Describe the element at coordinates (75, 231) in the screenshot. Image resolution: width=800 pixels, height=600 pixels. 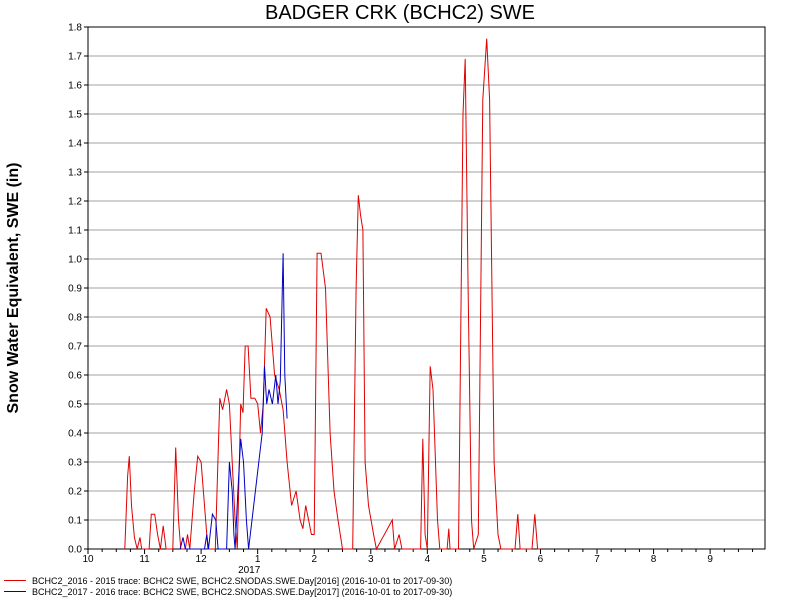
I see `y-tick-label: 1.1` at that location.